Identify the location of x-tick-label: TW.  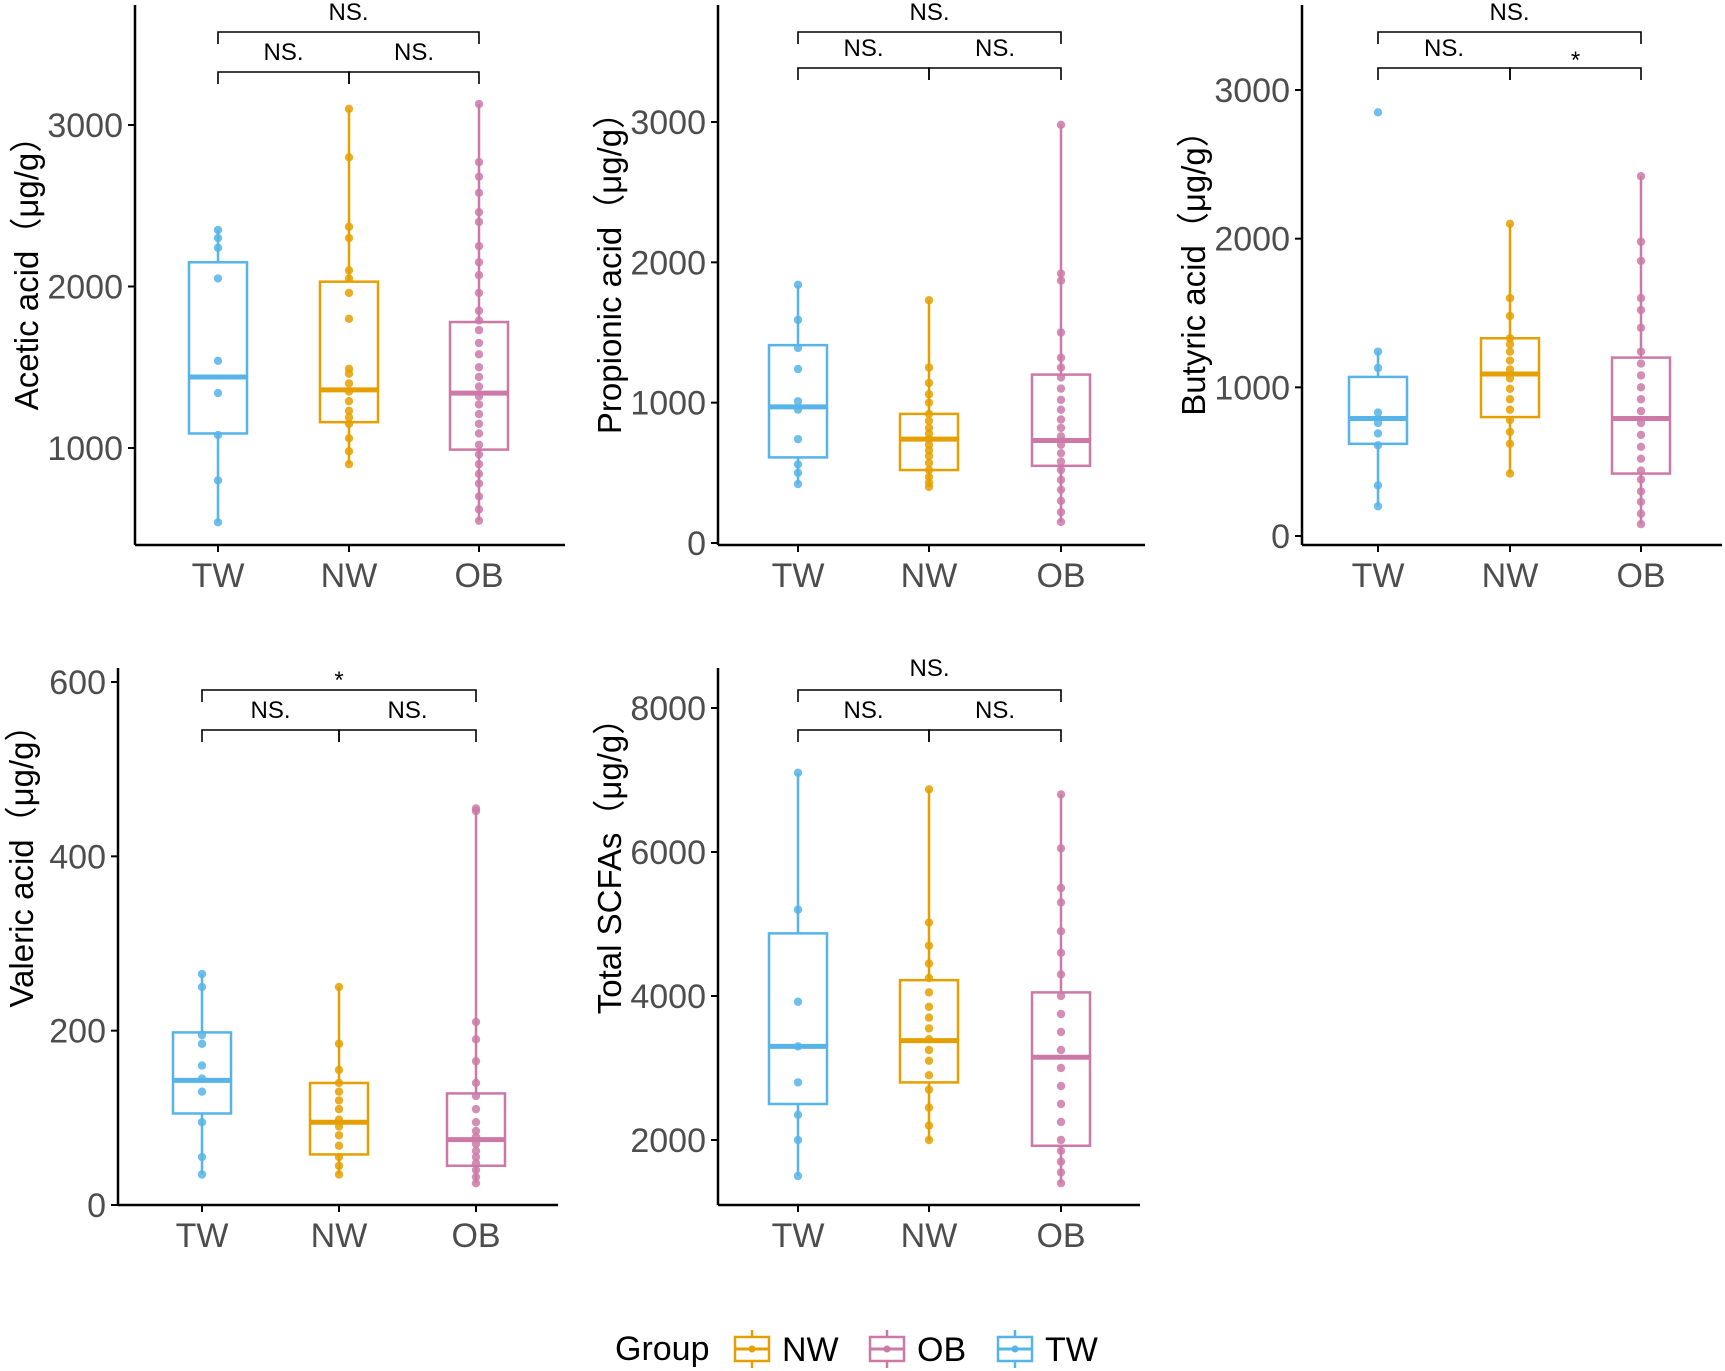
(798, 1236).